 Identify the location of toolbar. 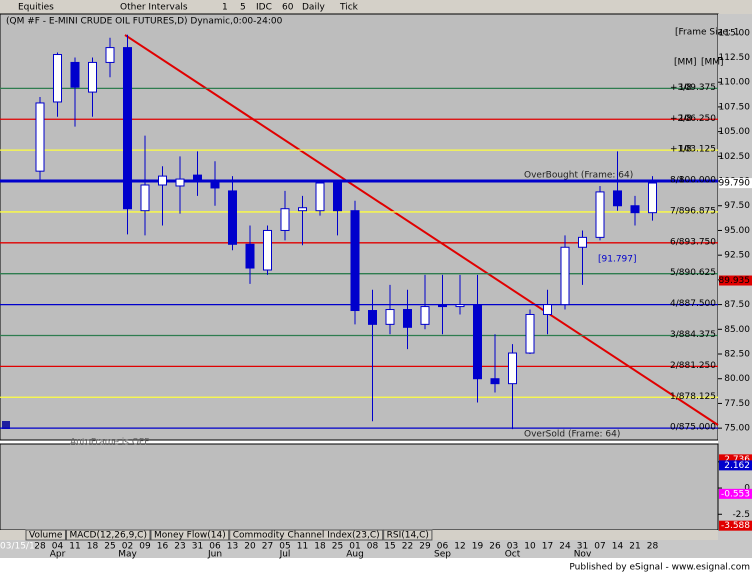
(376, 7).